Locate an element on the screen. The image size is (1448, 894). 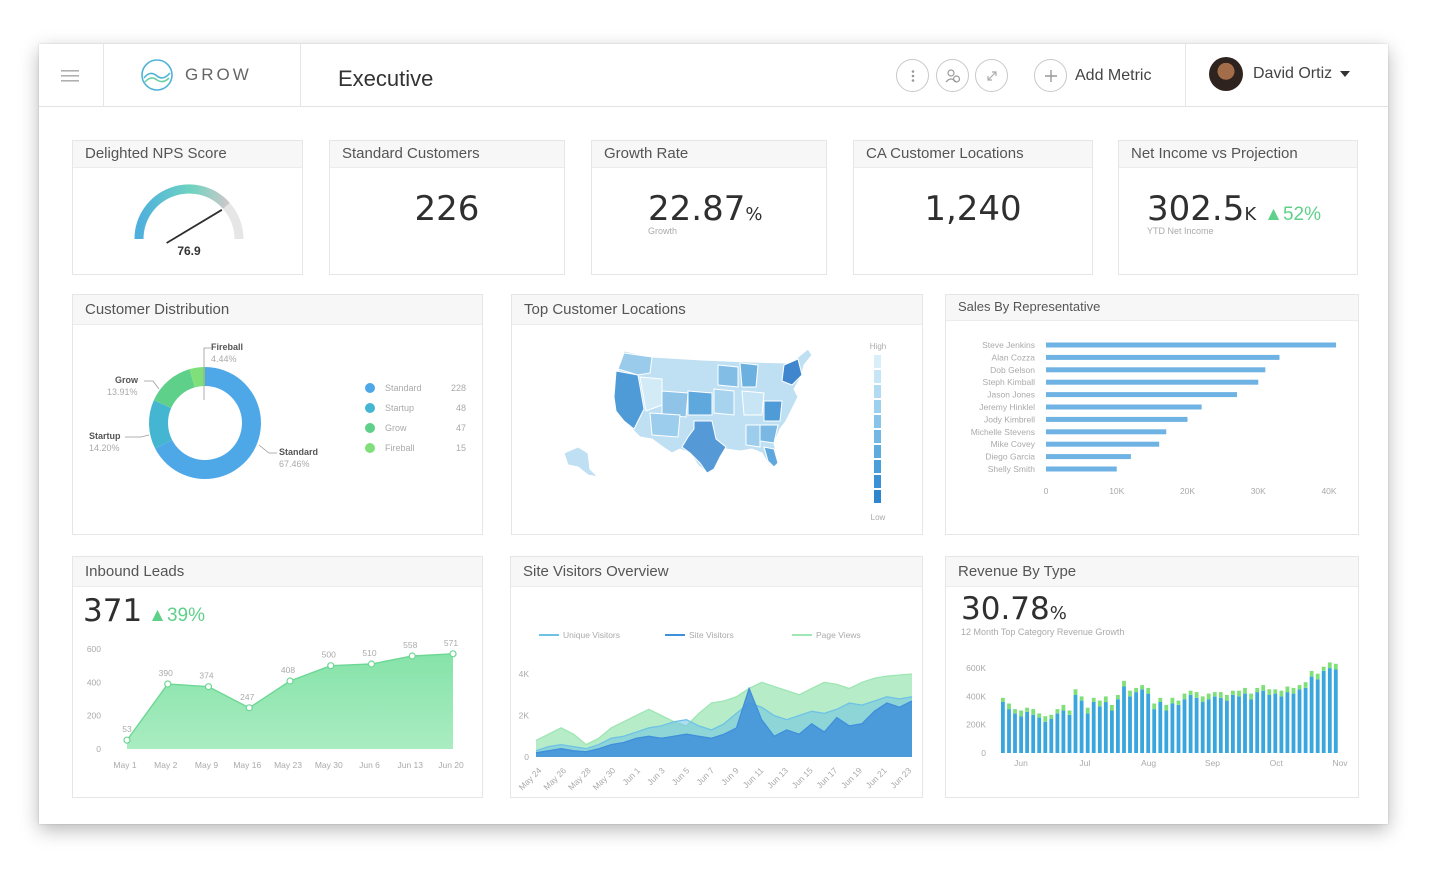
card-title: Delighted NPS Score is located at coordinates (187, 154).